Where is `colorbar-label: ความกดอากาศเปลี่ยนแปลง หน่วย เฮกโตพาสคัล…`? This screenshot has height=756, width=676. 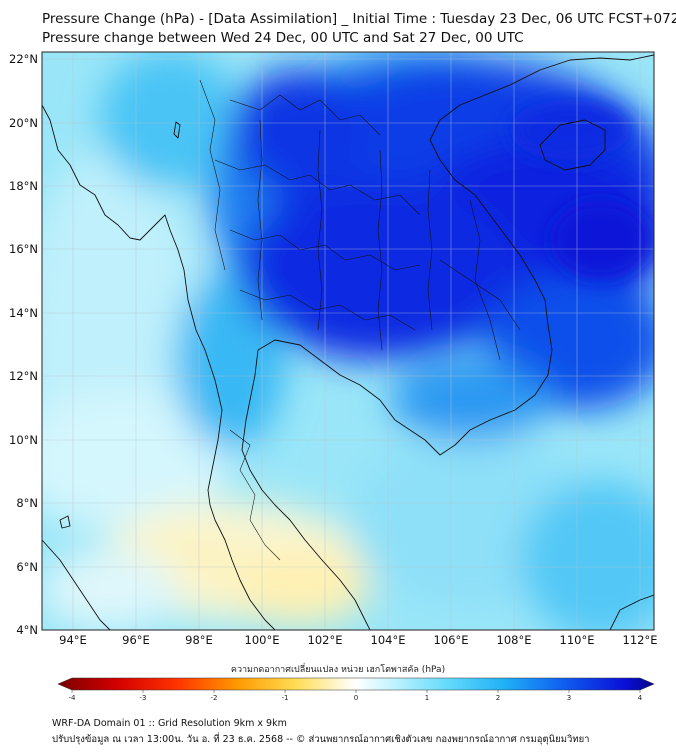 colorbar-label: ความกดอากาศเปลี่ยนแปลง หน่วย เฮกโตพาสคัล… is located at coordinates (338, 670).